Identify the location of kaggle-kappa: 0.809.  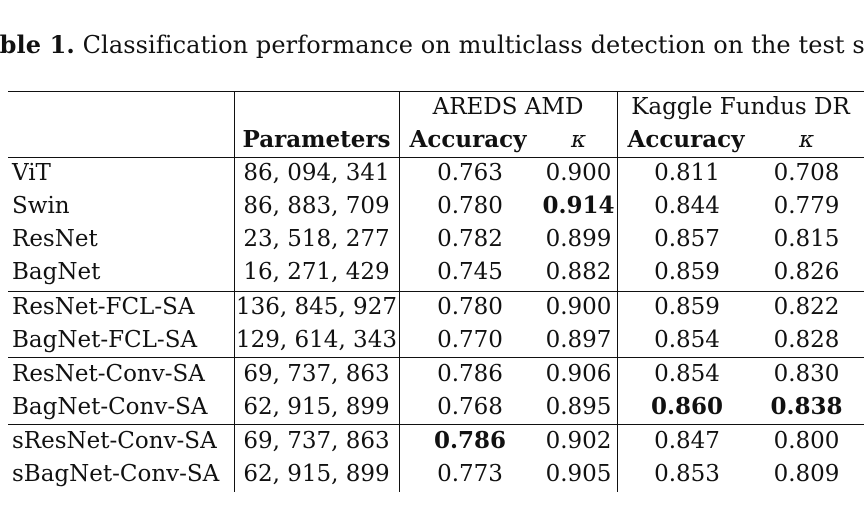
(806, 474).